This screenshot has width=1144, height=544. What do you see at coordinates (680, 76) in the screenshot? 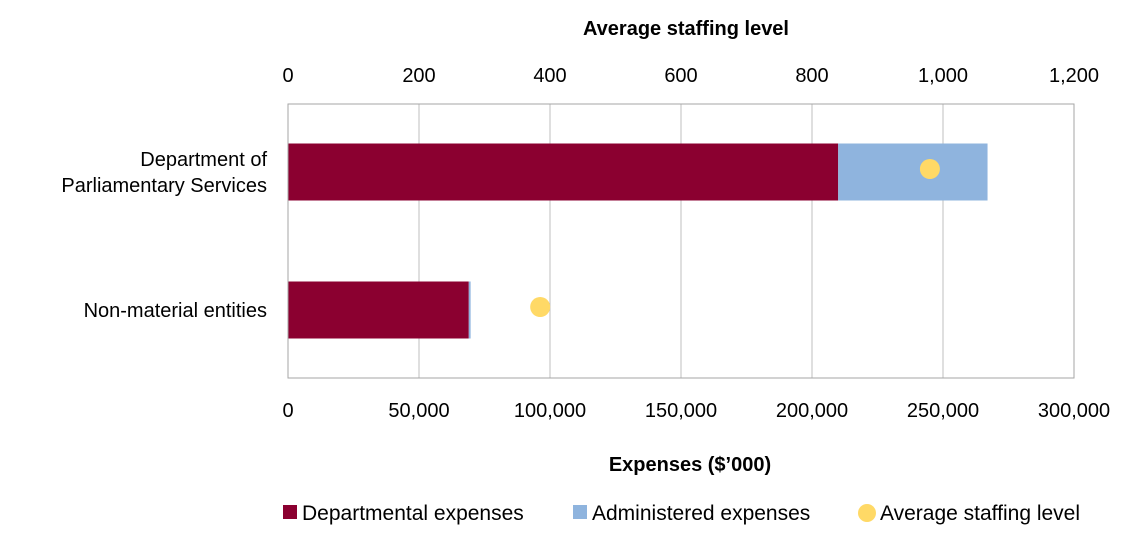
I see `x2-tick-label: 600` at bounding box center [680, 76].